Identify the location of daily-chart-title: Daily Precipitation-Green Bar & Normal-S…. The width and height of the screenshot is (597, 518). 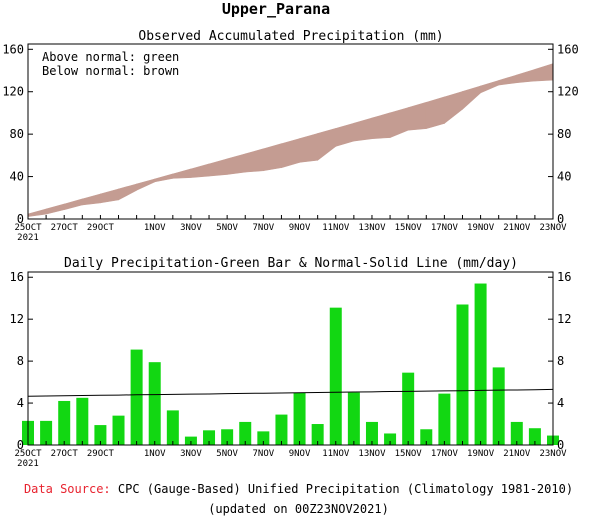
(291, 263).